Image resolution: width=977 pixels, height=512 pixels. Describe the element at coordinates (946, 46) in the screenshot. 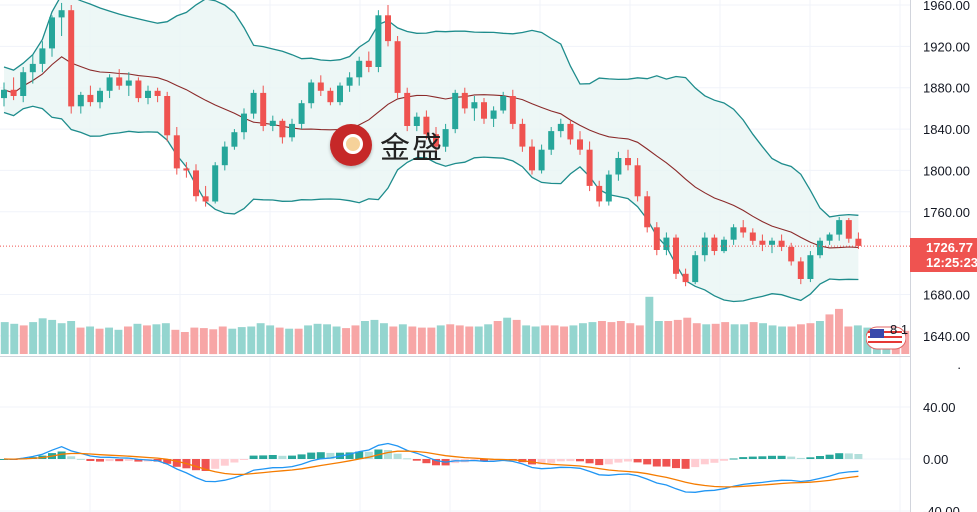

I see `price-tick-label: 1920.00` at that location.